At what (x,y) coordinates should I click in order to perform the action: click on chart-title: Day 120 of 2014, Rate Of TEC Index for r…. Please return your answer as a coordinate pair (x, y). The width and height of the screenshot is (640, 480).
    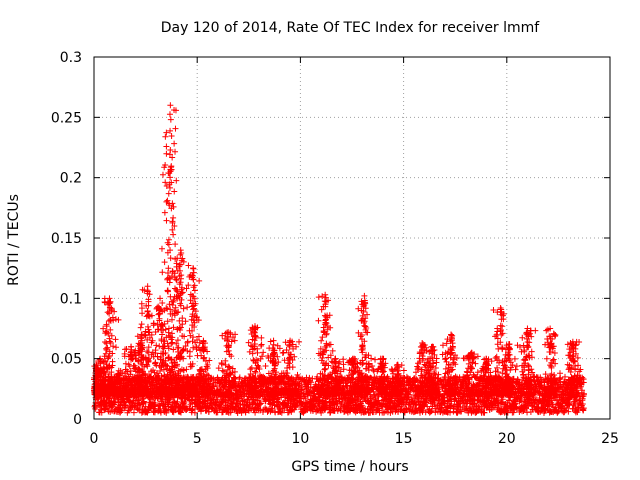
    Looking at the image, I should click on (351, 28).